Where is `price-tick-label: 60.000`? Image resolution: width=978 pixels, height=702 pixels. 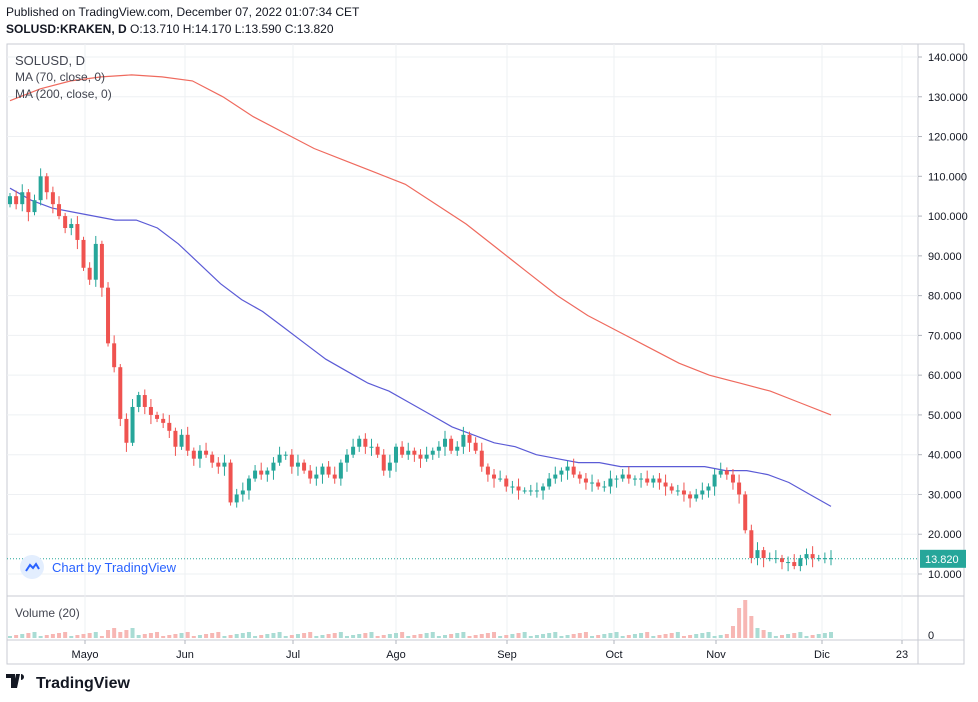
price-tick-label: 60.000 is located at coordinates (945, 376).